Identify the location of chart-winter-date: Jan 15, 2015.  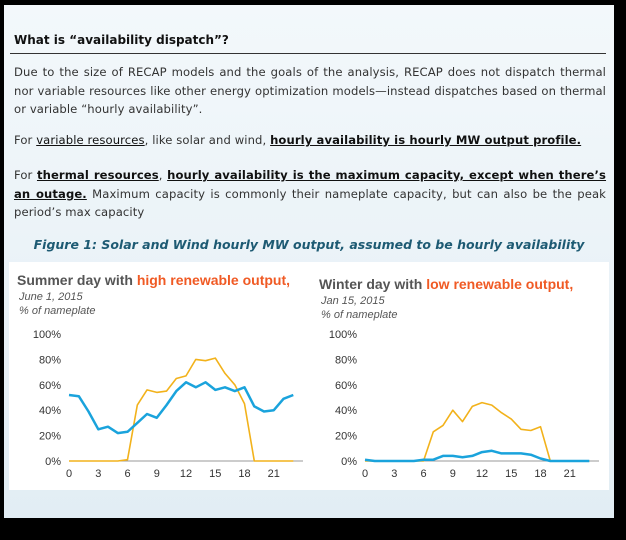
(353, 301).